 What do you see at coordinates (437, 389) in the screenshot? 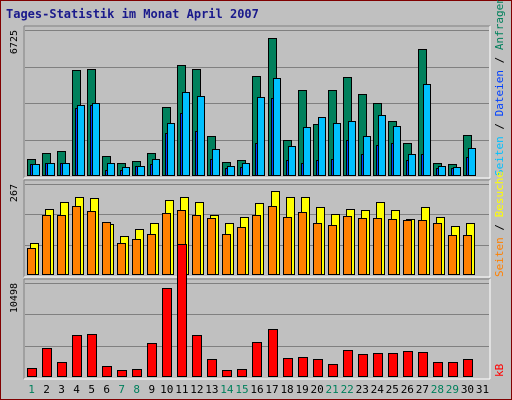
I see `x-tick-label: 28` at bounding box center [437, 389].